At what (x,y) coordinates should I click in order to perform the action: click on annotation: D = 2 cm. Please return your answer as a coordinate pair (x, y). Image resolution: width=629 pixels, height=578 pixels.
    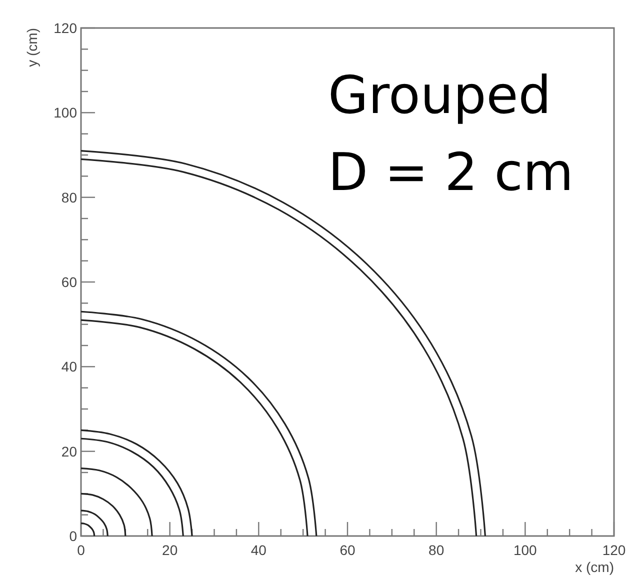
    Looking at the image, I should click on (451, 173).